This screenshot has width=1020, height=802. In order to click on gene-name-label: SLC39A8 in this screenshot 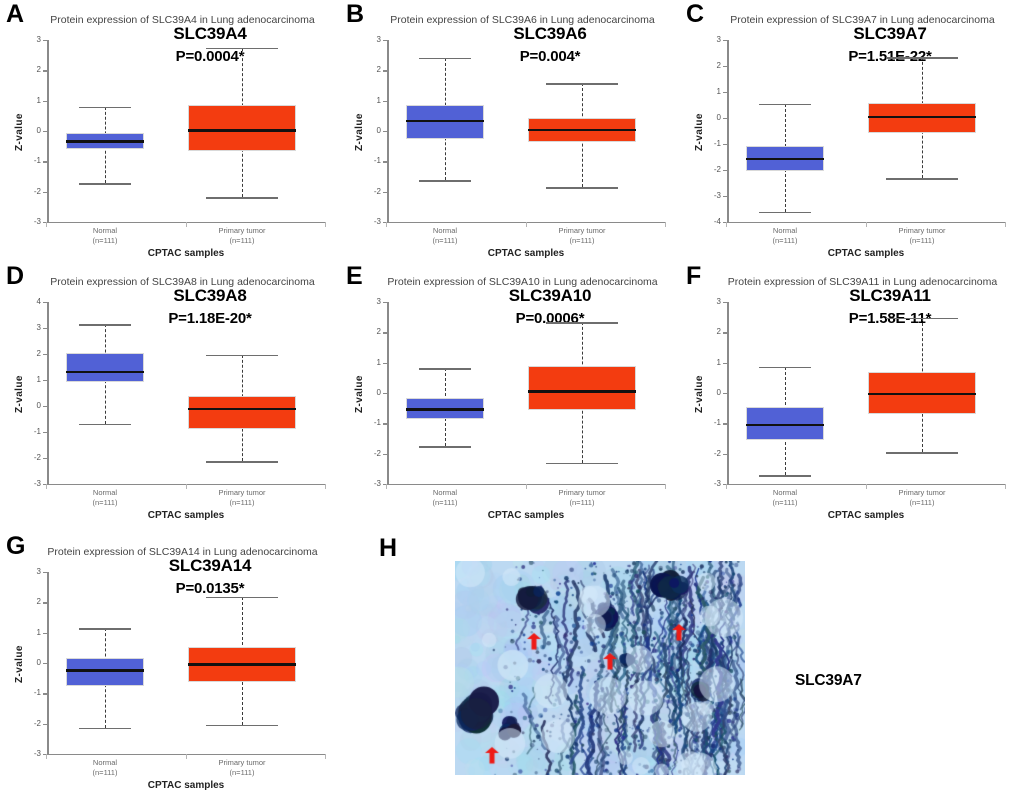, I will do `click(210, 295)`.